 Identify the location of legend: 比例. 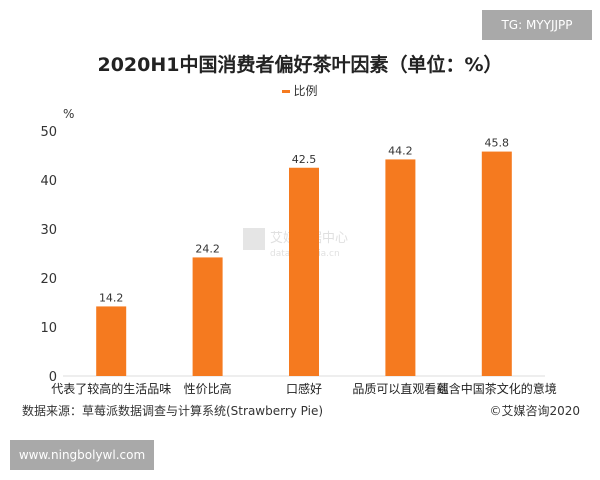
(300, 90).